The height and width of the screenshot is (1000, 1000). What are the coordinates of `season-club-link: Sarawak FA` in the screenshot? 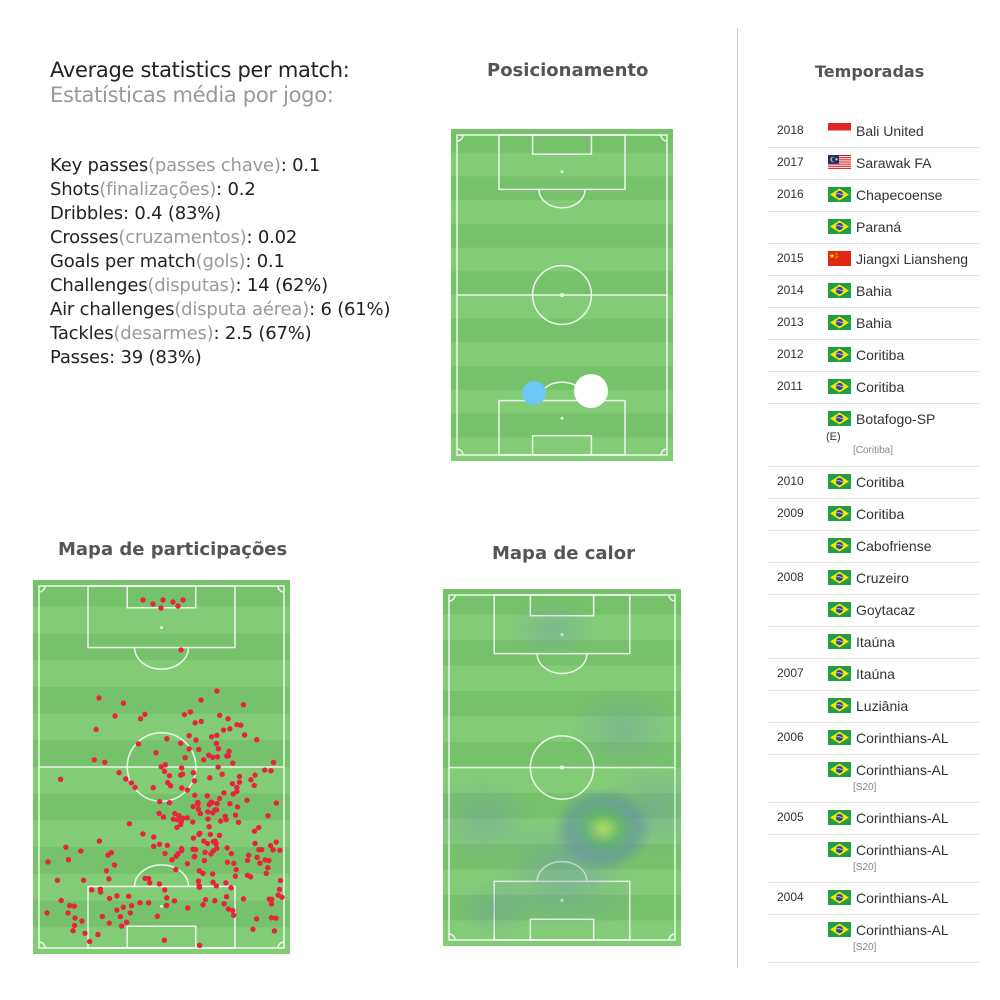 It's located at (894, 163).